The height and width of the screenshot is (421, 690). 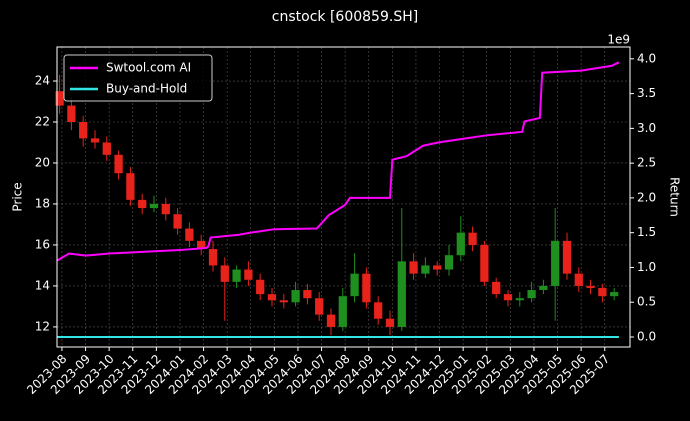 I want to click on chart-title: cnstock [600859.SH], so click(x=345, y=17).